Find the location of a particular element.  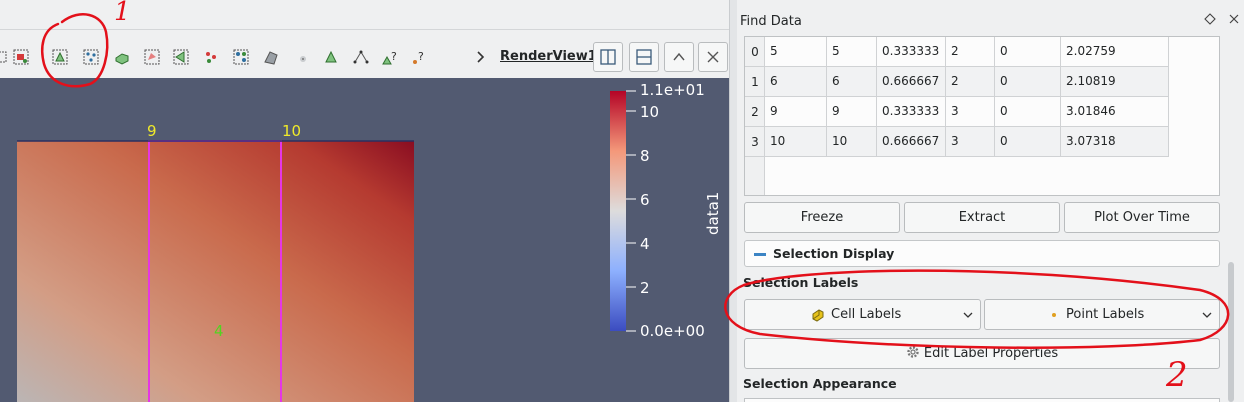

interactive-select-points-icon is located at coordinates (91, 57).